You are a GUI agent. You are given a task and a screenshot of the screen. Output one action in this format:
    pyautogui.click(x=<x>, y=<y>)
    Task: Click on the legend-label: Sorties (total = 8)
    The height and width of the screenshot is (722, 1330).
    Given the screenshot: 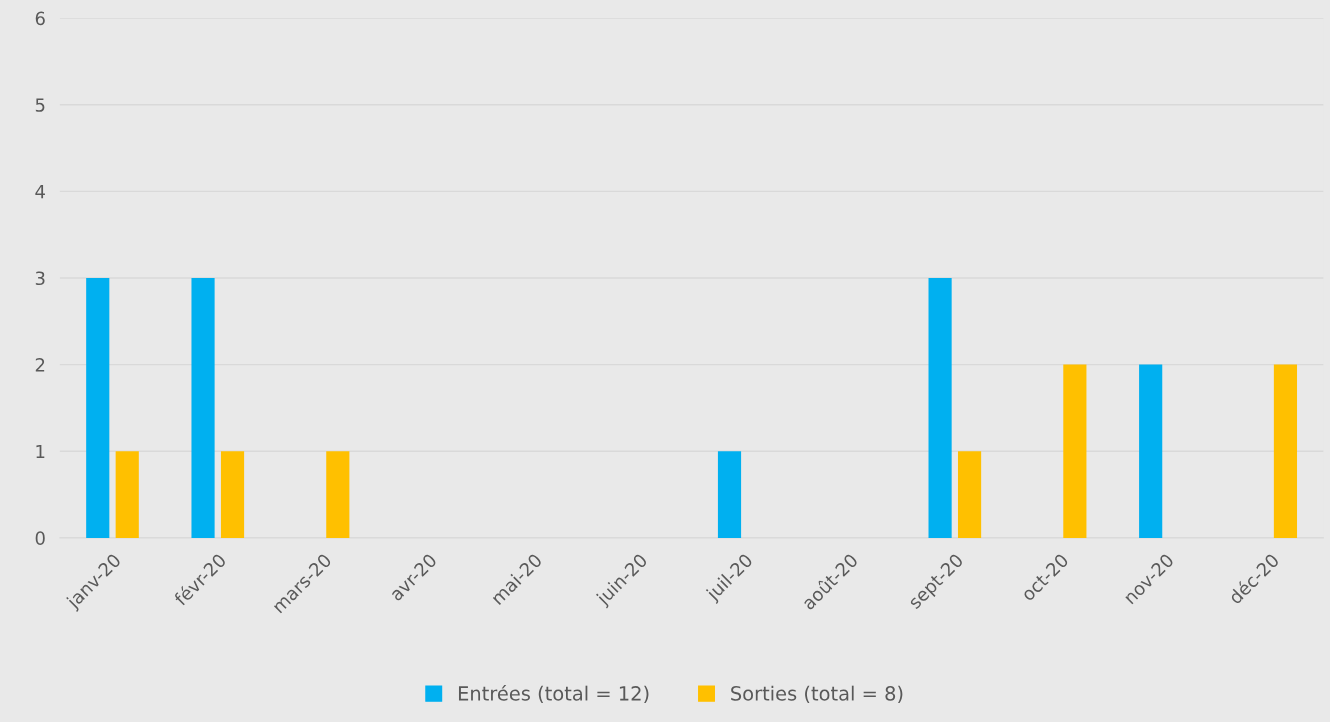 What is the action you would take?
    pyautogui.click(x=817, y=694)
    